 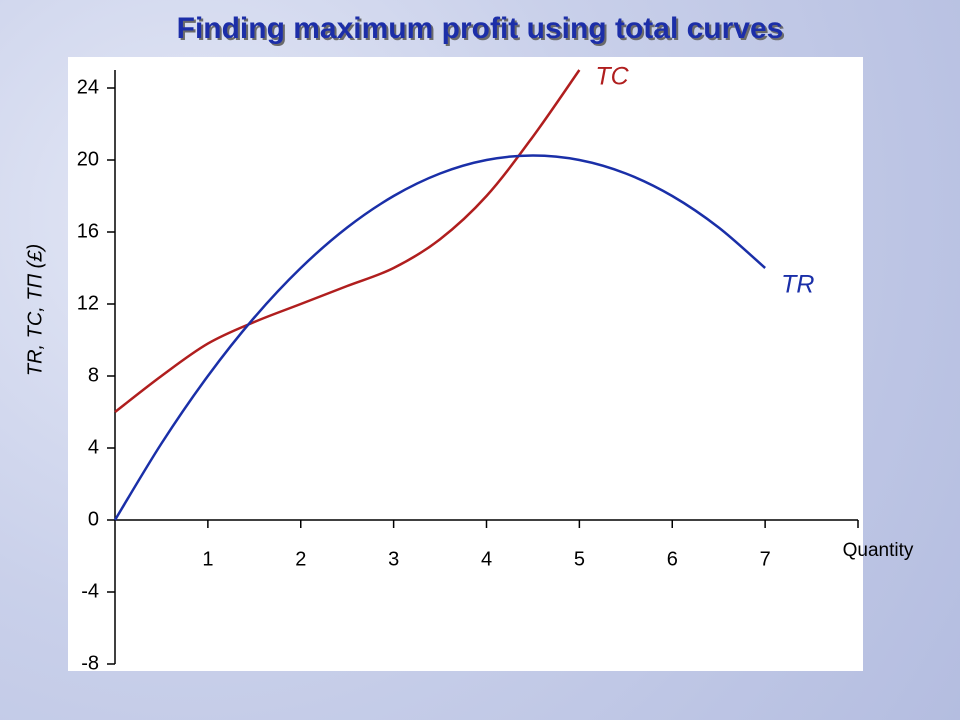 I want to click on series-label: TC, so click(x=612, y=77).